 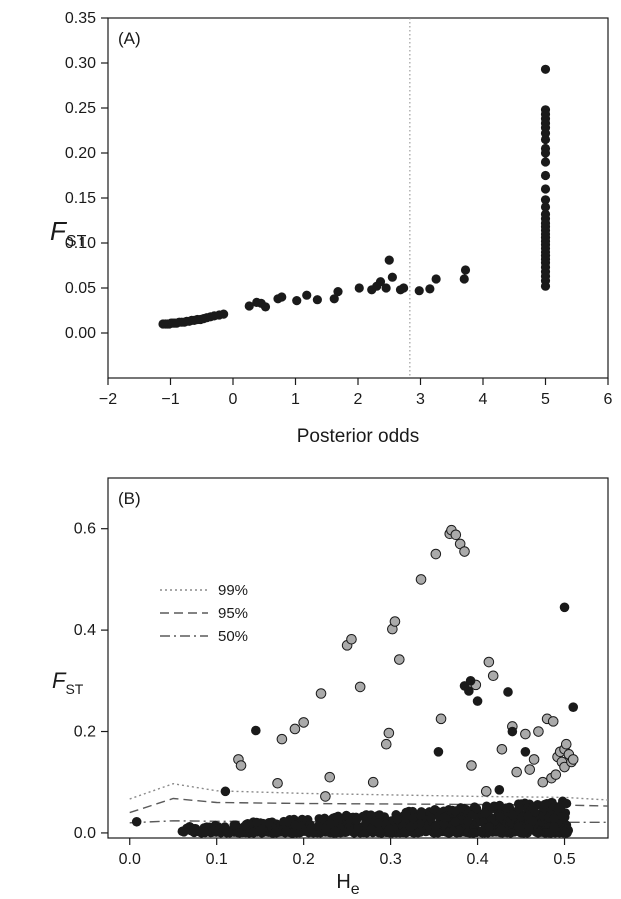 I want to click on panel-b-x-axis-title: He, so click(x=347, y=884).